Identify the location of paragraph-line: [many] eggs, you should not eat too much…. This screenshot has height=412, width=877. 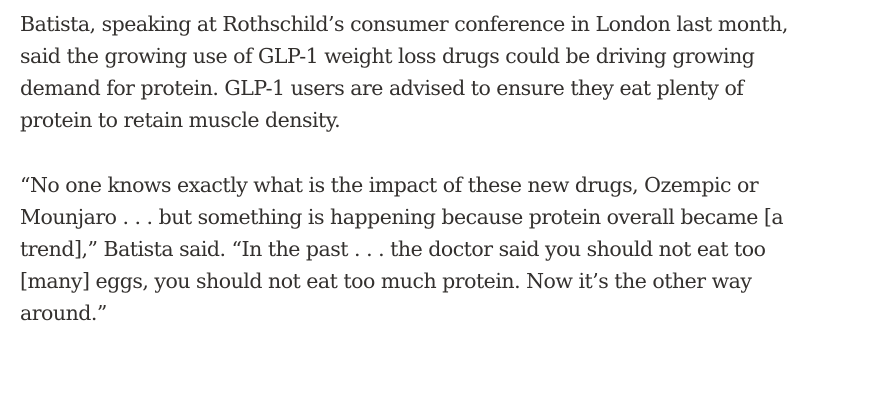
(386, 281).